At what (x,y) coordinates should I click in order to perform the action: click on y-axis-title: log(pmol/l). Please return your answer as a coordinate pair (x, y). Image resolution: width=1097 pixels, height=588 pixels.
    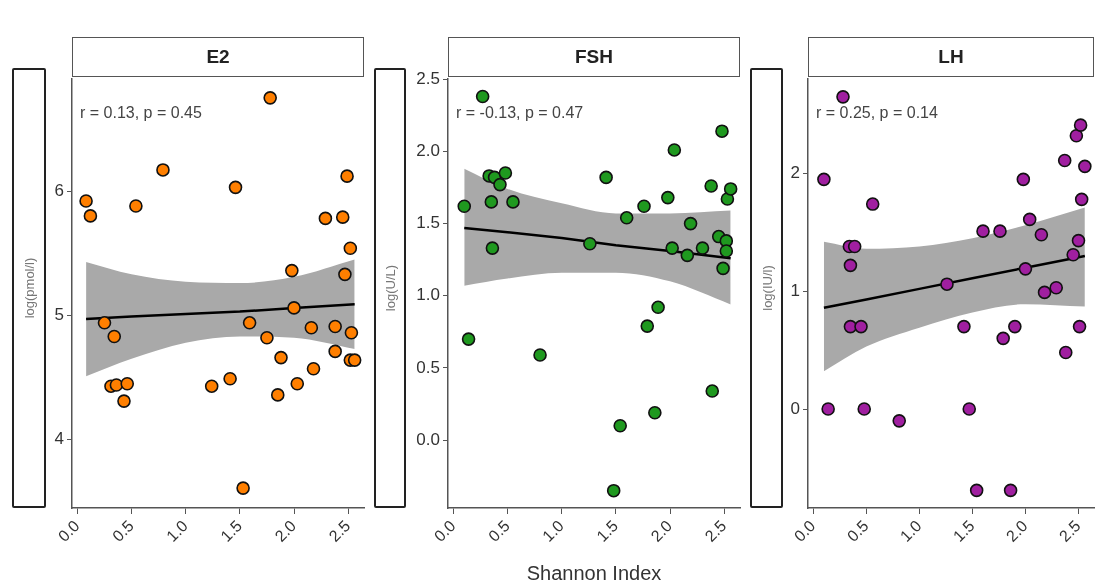
    Looking at the image, I should click on (29, 288).